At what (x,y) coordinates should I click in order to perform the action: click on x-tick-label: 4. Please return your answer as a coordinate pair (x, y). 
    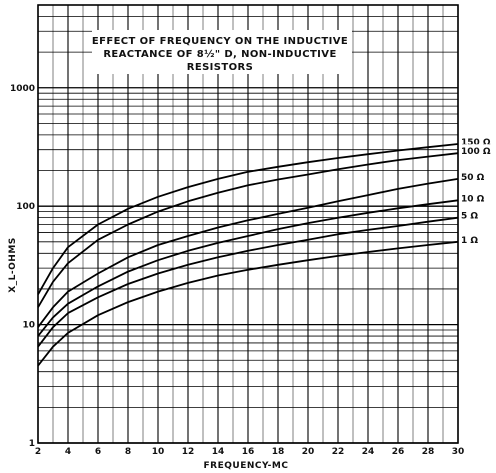
    Looking at the image, I should click on (68, 452).